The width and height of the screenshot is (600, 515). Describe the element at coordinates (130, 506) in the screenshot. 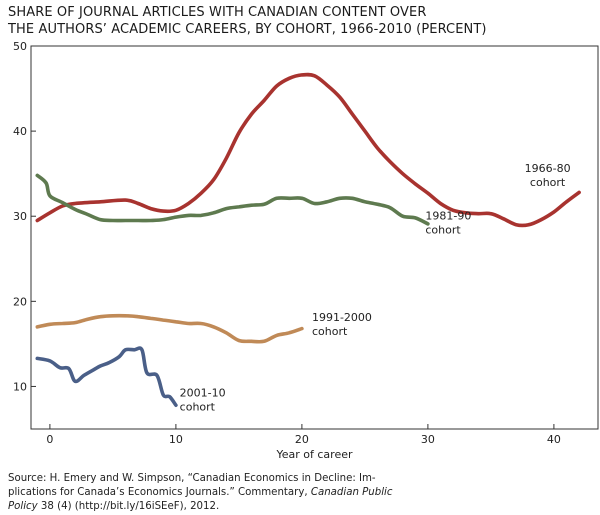

I see `source-text-3: 38 (4) (http://bit.ly/16iSEeF), 2012.` at that location.